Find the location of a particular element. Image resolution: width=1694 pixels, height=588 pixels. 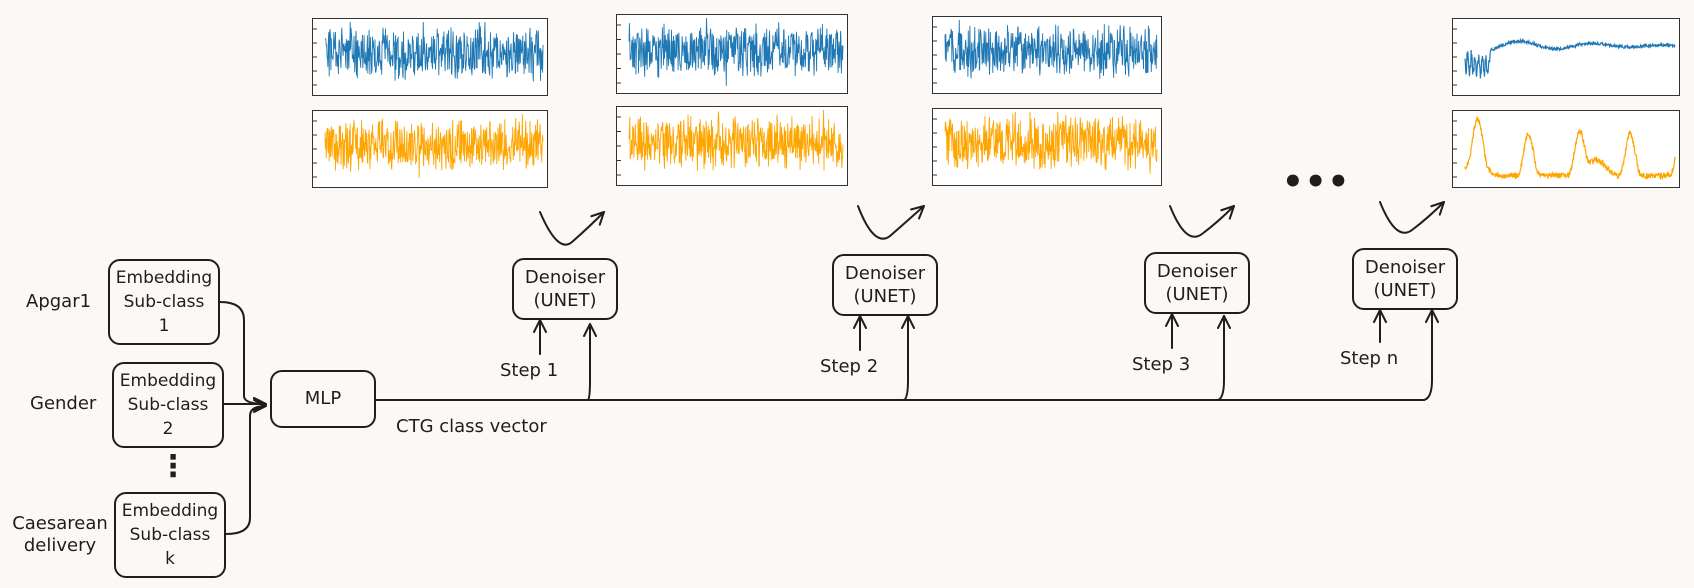

denoise-arrow-n is located at coordinates (1412, 217).